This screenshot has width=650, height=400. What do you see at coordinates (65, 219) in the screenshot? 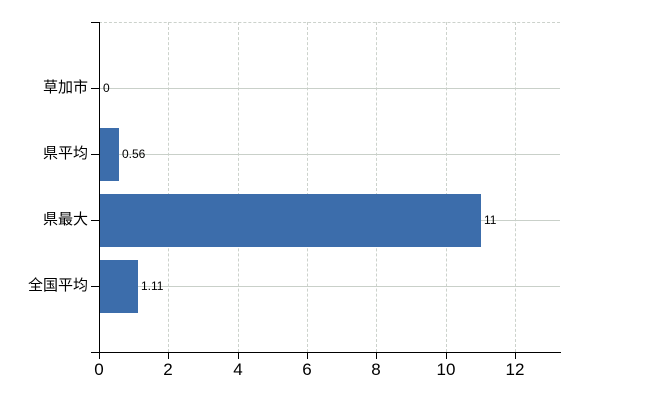
I see `category-label: 県最大` at bounding box center [65, 219].